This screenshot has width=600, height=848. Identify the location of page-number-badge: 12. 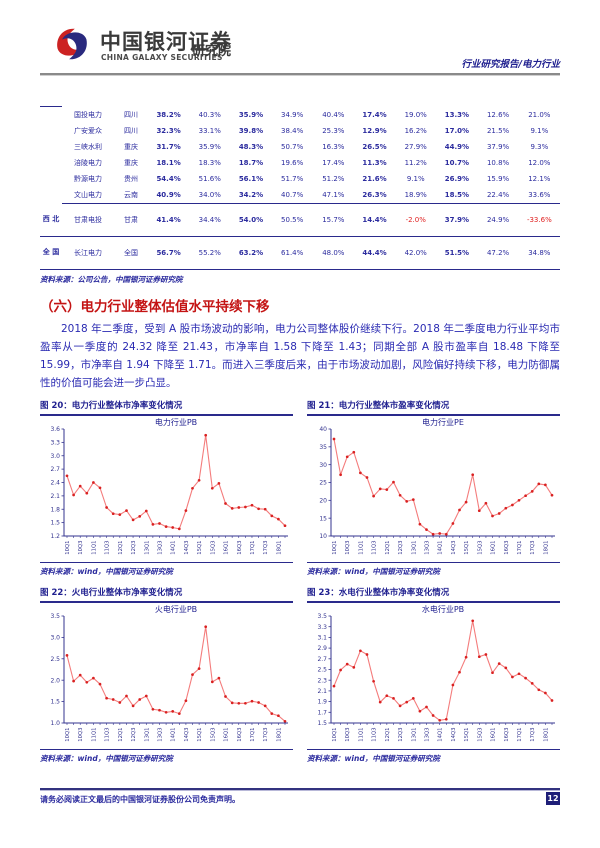
(553, 798).